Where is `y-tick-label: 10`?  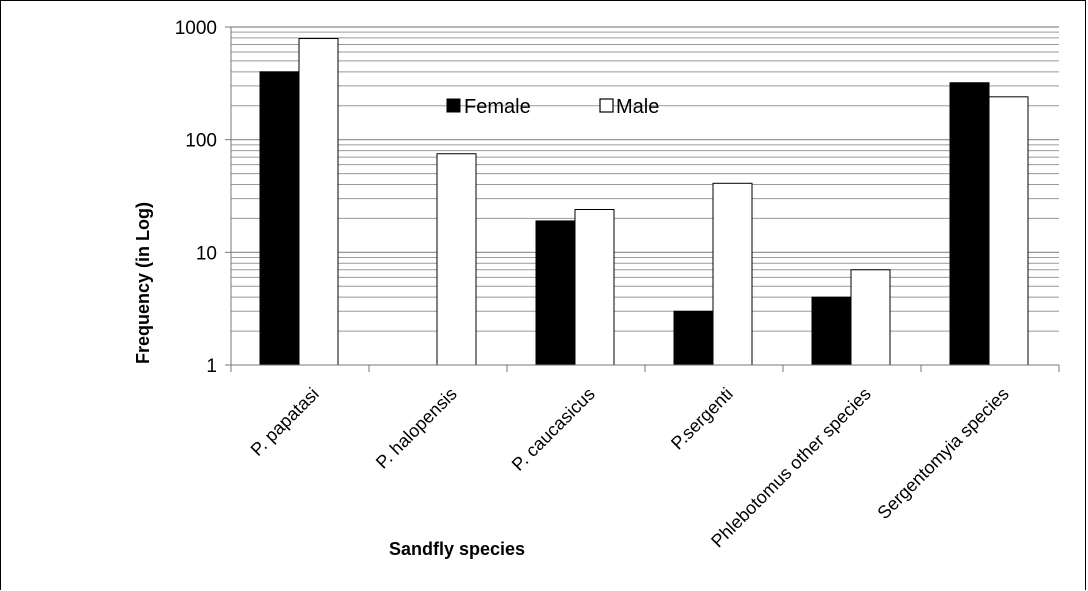 y-tick-label: 10 is located at coordinates (206, 253).